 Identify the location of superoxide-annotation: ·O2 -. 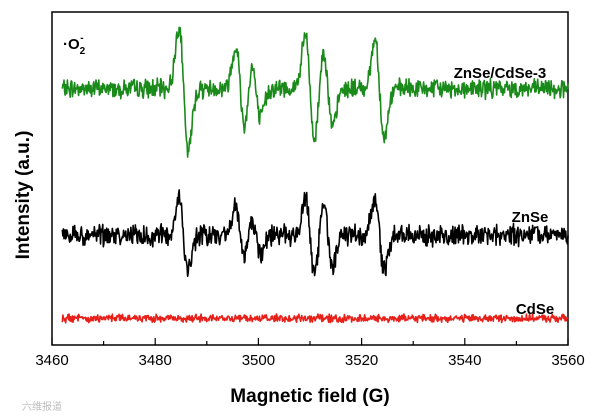
(74, 45).